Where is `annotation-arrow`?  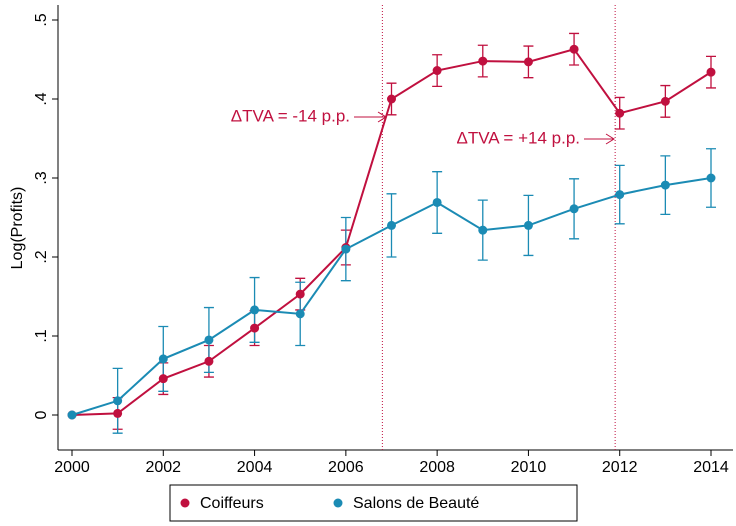 annotation-arrow is located at coordinates (599, 139).